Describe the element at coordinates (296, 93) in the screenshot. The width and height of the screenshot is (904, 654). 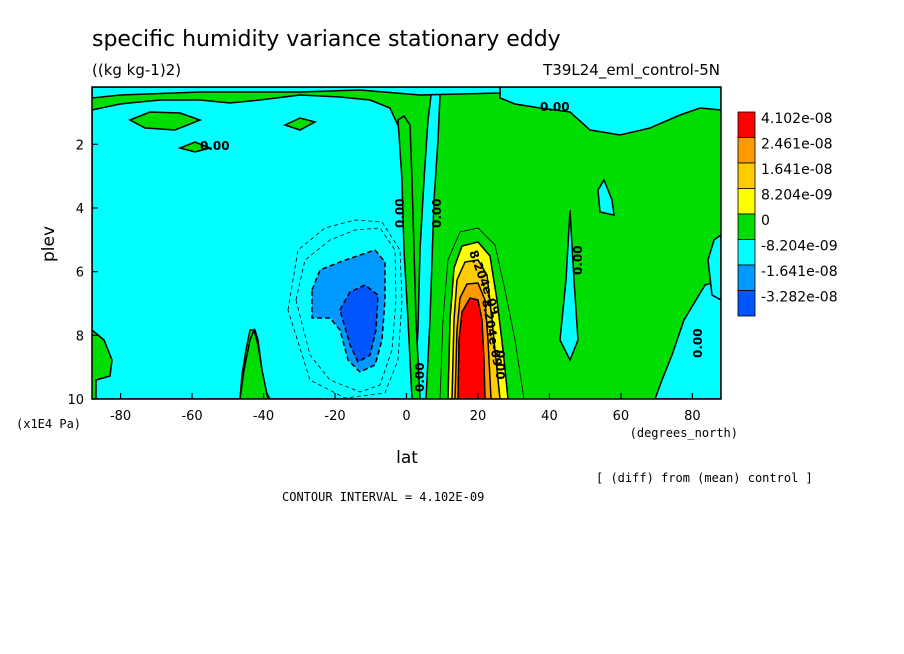
I see `field-top-cyan` at that location.